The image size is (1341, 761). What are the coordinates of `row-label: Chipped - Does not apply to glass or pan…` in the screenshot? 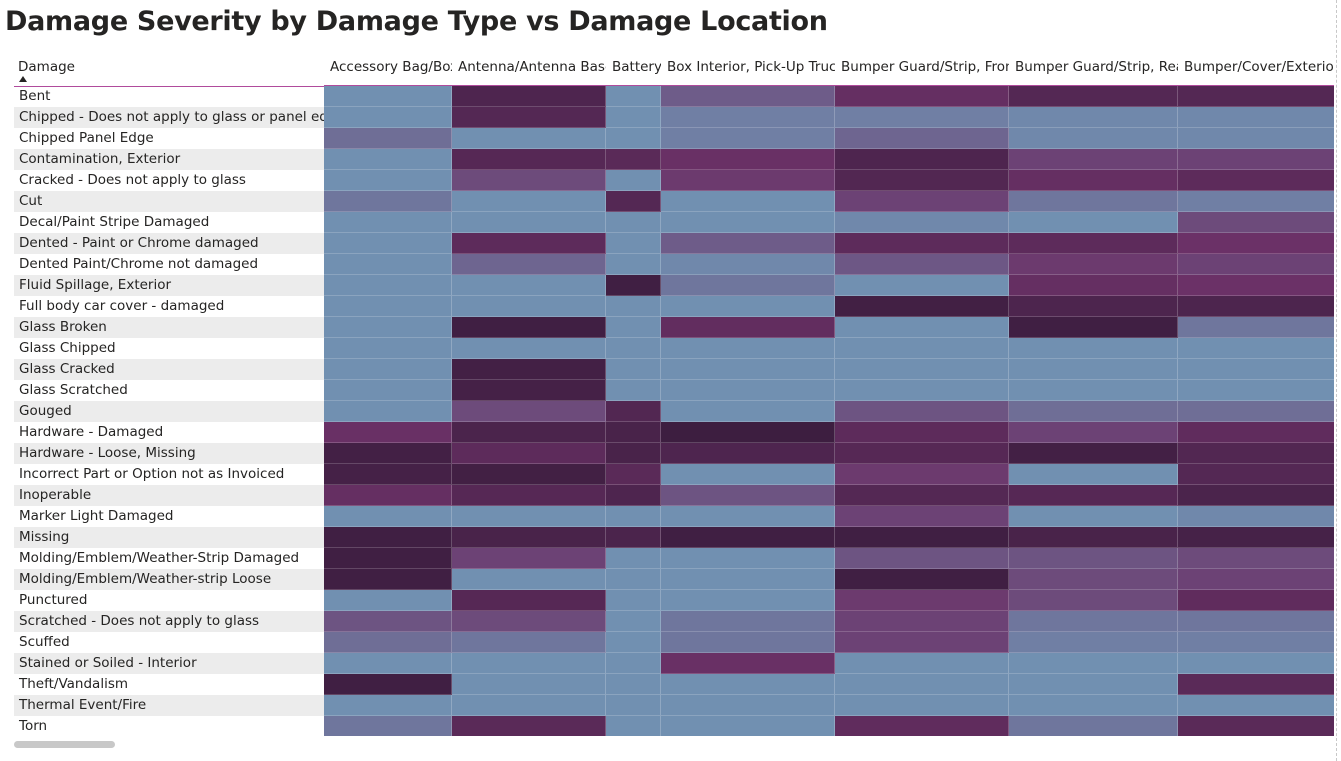 It's located at (179, 117).